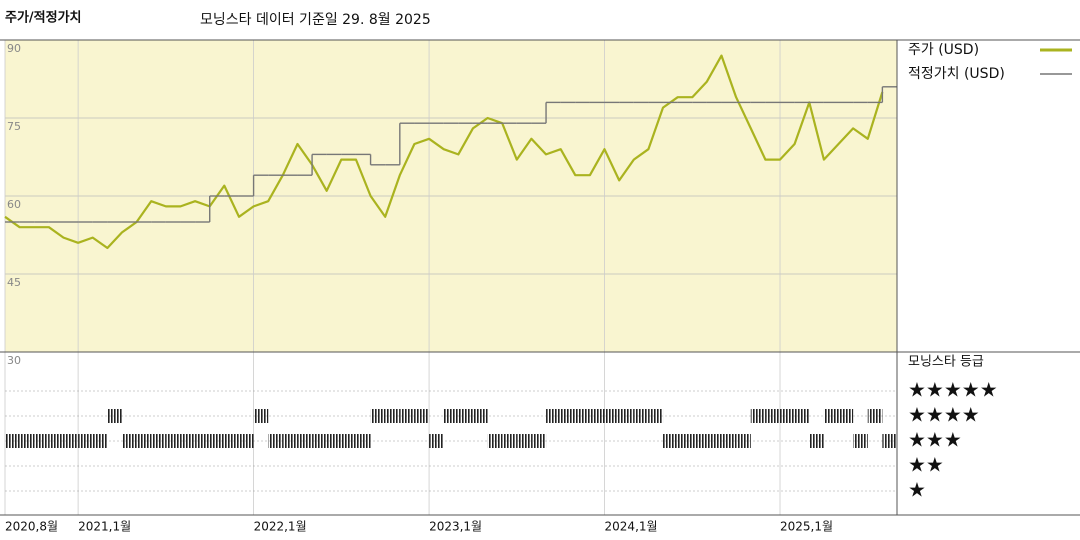 This screenshot has width=1080, height=540. I want to click on y-tick-label: 30, so click(14, 360).